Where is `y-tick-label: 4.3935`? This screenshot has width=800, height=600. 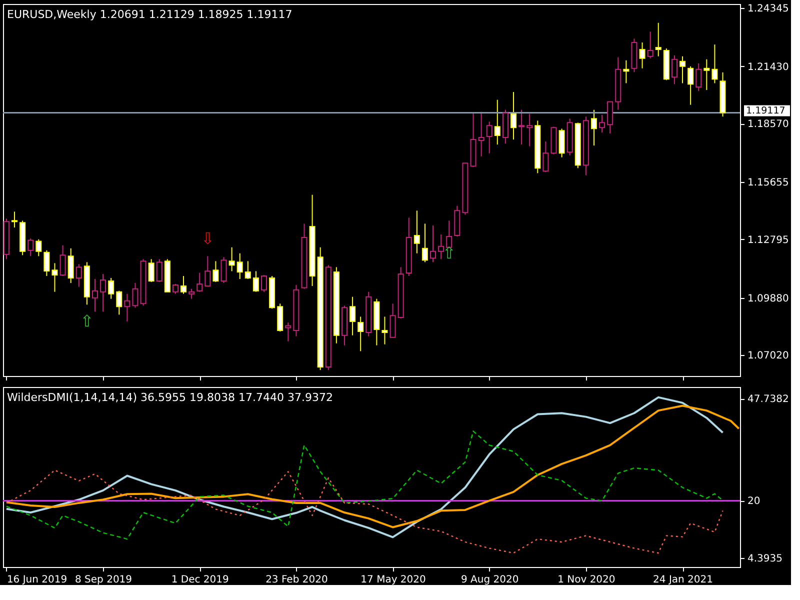 y-tick-label: 4.3935 is located at coordinates (765, 559).